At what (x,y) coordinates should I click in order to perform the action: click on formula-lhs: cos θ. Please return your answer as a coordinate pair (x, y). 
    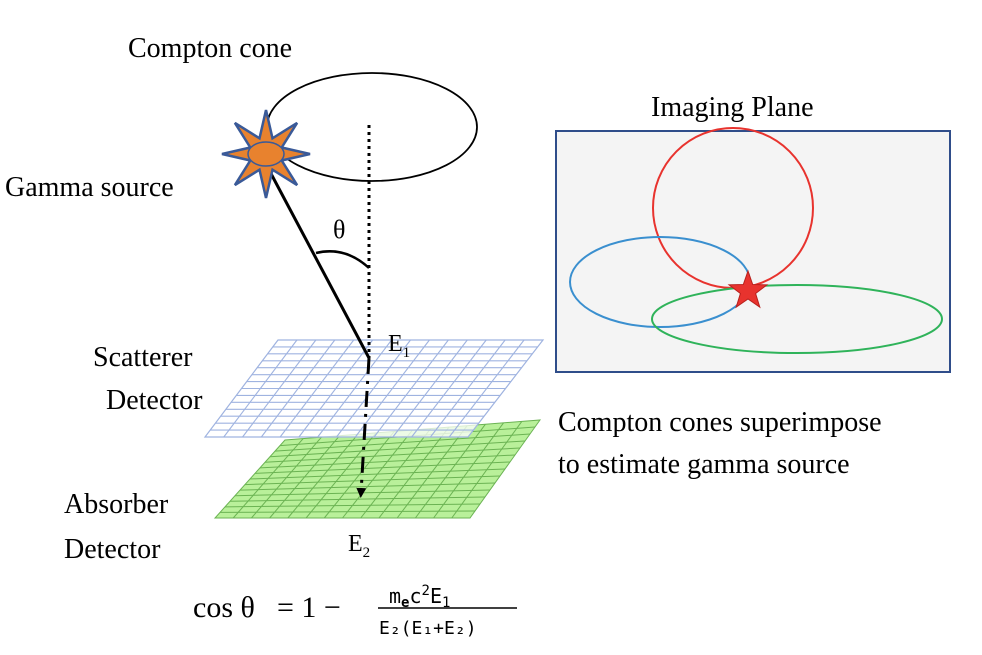
    Looking at the image, I should click on (224, 607).